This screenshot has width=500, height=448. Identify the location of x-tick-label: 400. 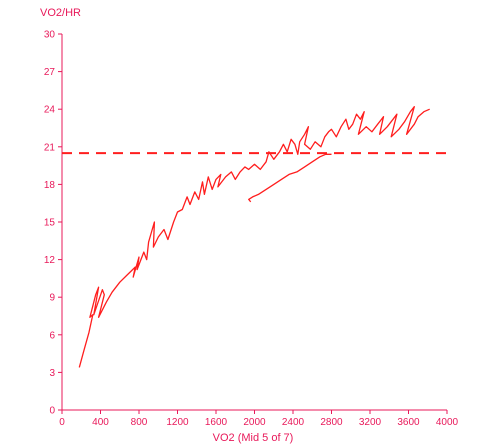
(100, 422).